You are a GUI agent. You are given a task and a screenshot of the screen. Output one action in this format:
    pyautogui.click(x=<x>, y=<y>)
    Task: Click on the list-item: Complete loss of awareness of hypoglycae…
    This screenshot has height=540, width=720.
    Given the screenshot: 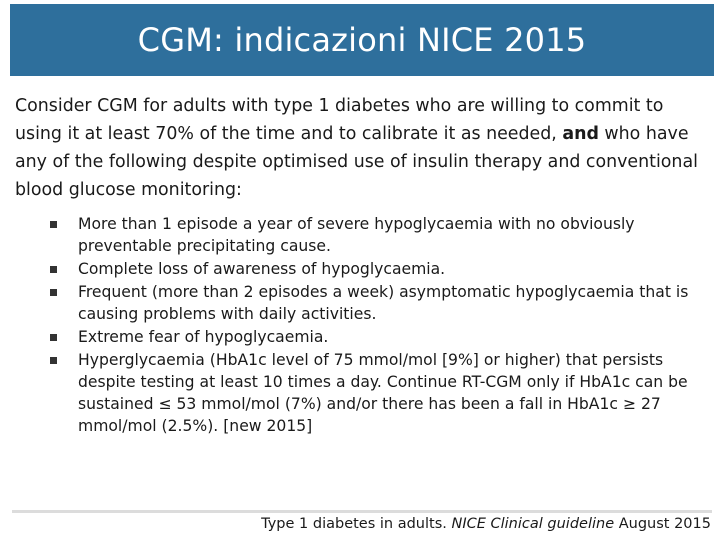 What is the action you would take?
    pyautogui.click(x=380, y=269)
    